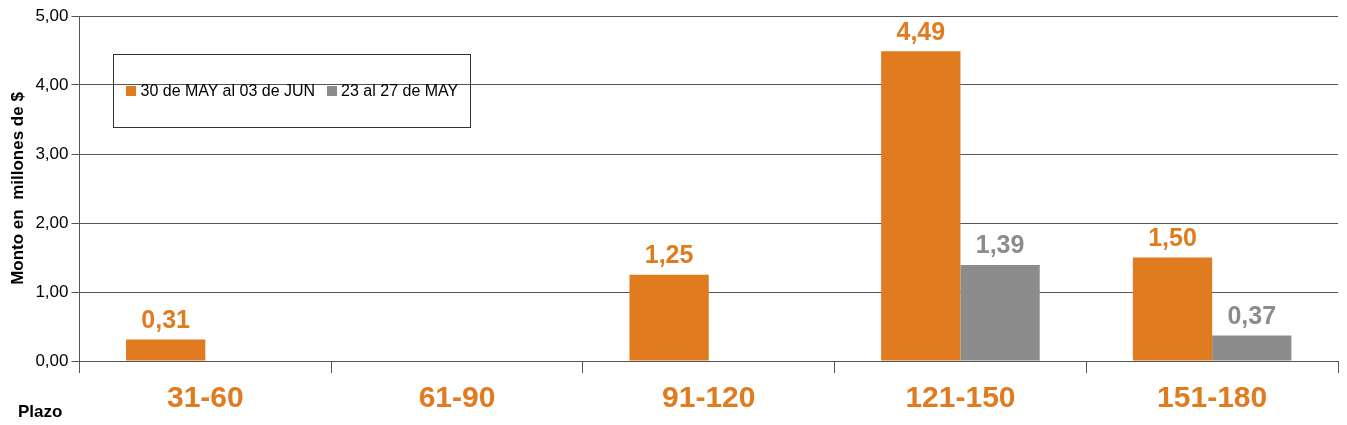  Describe the element at coordinates (52, 153) in the screenshot. I see `y-tick-label: 3,00` at that location.